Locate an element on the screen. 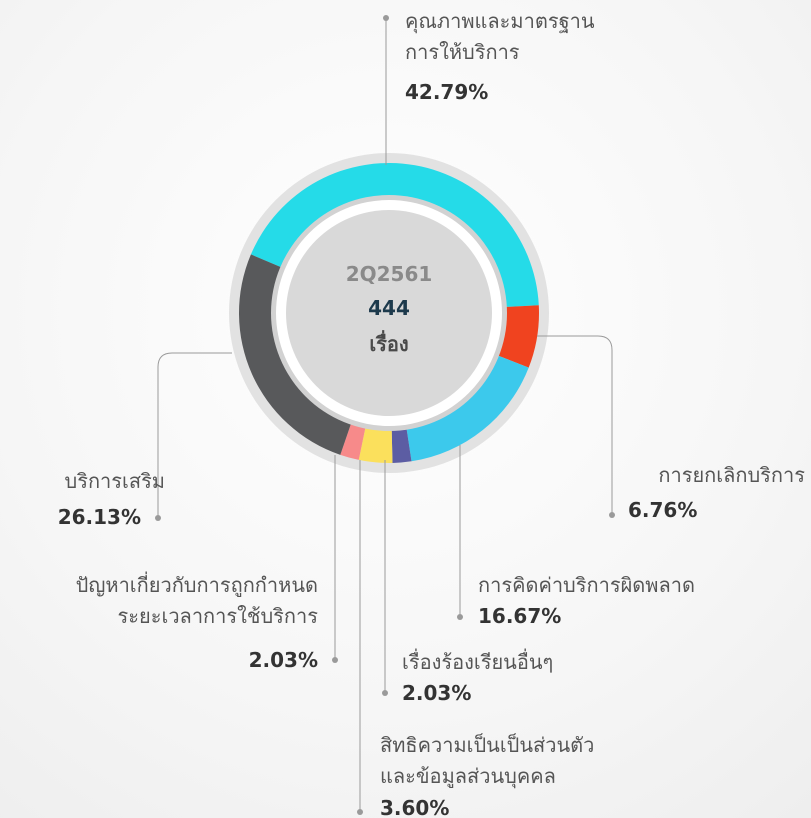 The width and height of the screenshot is (811, 818). center-disc is located at coordinates (389, 313).